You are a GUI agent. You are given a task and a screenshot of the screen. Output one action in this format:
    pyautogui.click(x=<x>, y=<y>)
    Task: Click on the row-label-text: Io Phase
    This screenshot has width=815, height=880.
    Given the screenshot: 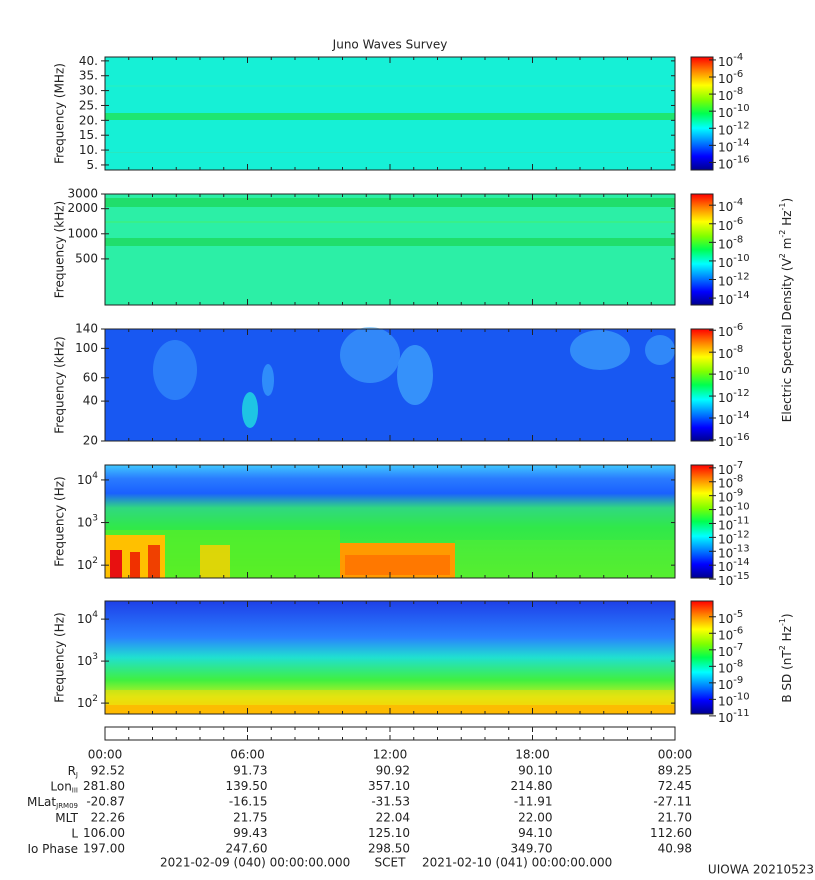 What is the action you would take?
    pyautogui.click(x=52, y=849)
    